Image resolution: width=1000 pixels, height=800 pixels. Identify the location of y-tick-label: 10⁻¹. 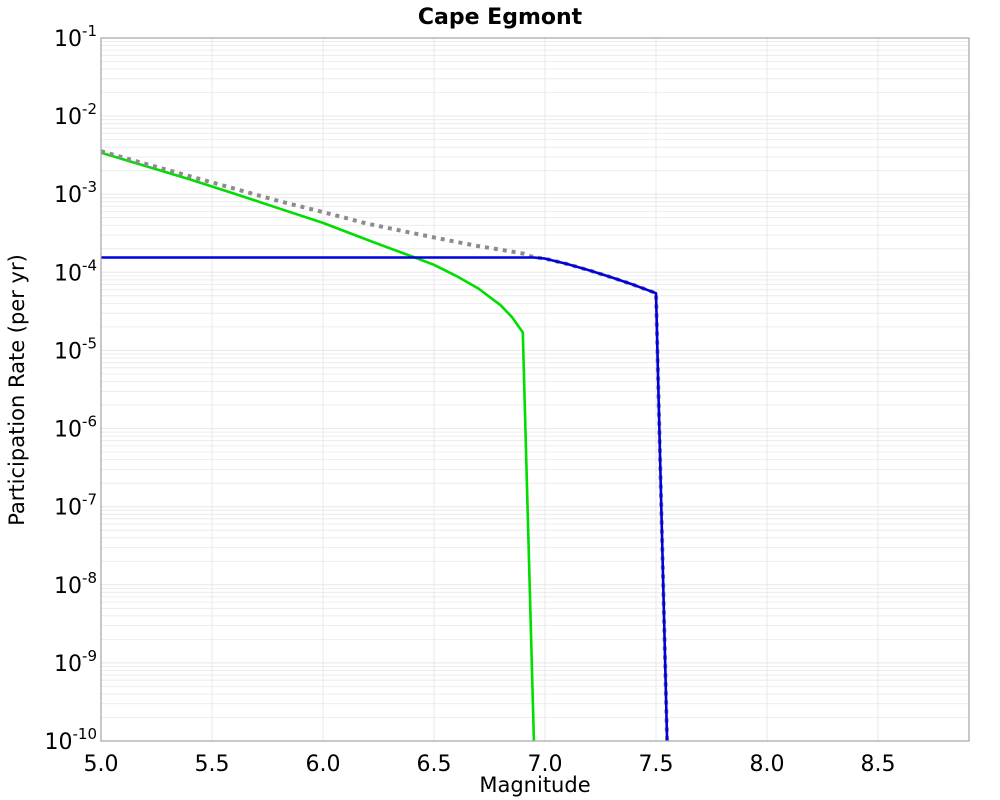
(75, 37).